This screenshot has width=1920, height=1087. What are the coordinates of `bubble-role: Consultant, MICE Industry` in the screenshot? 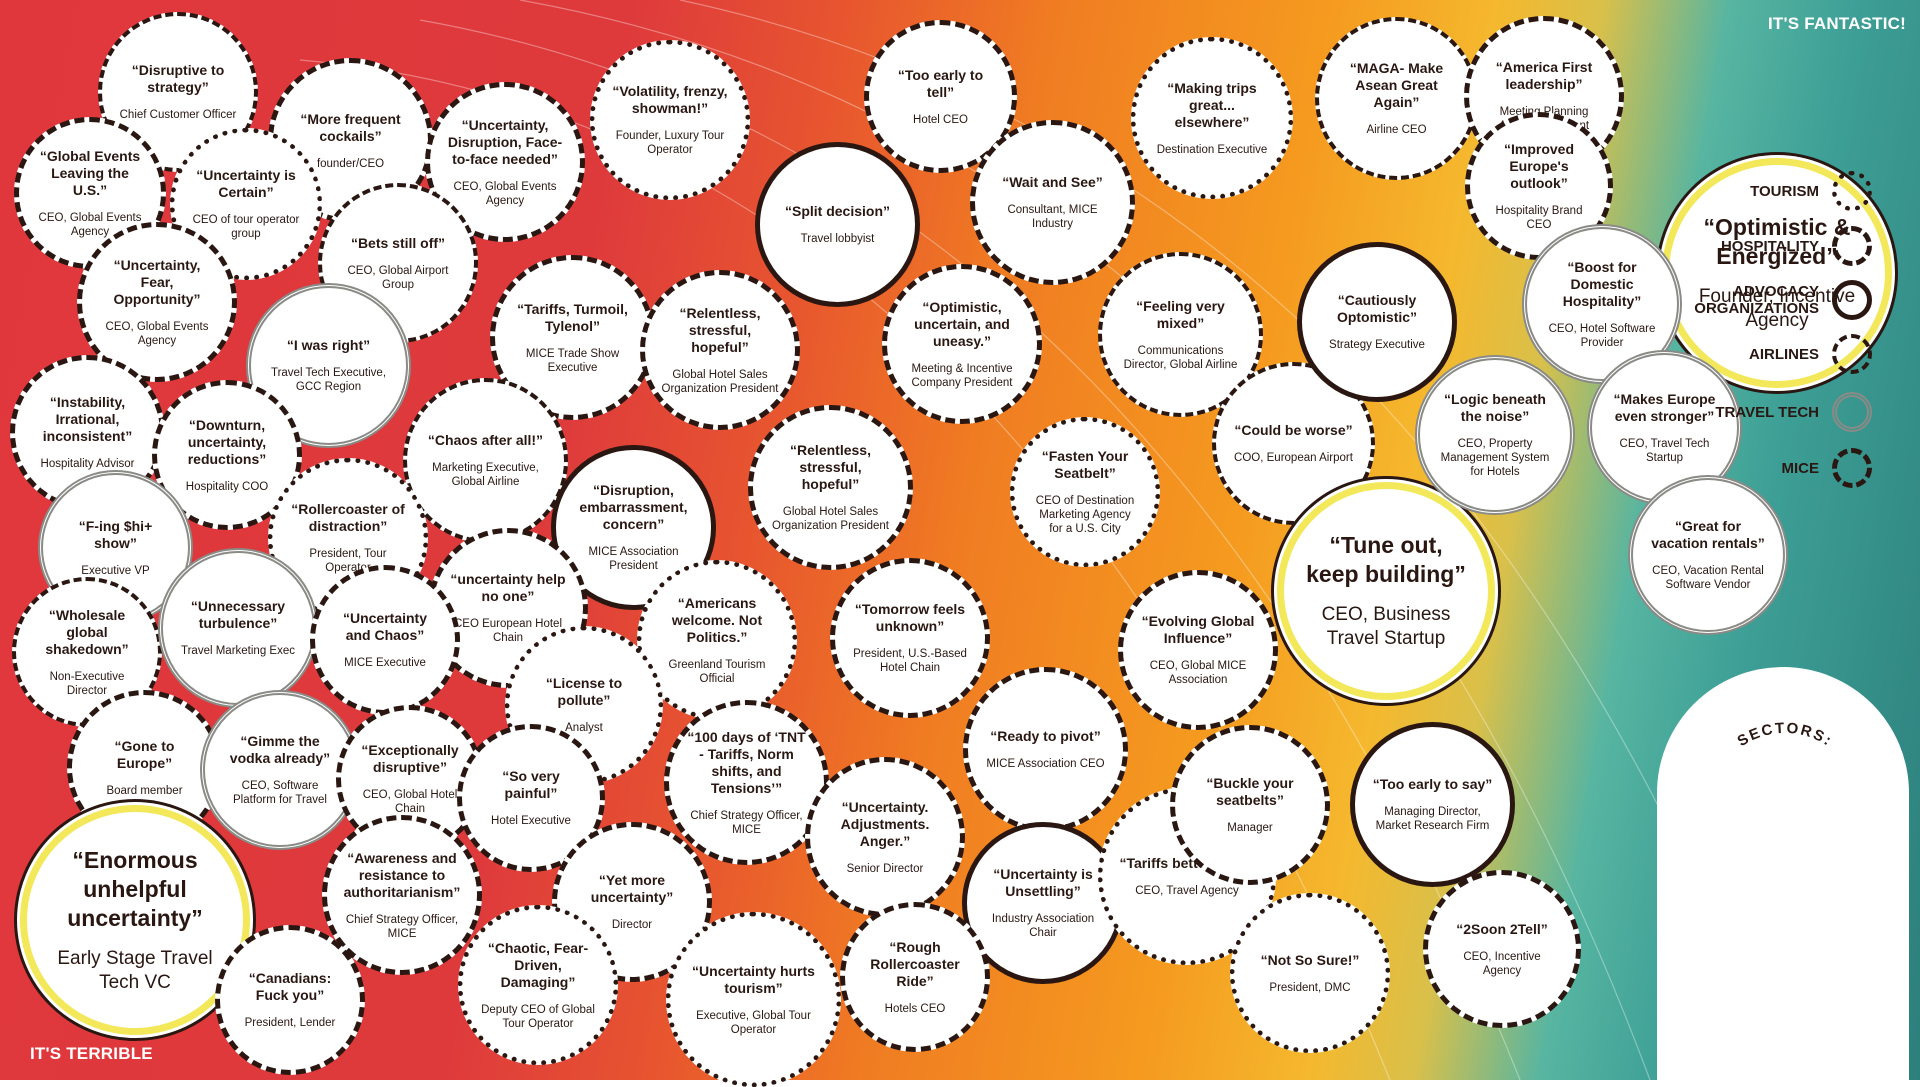 It's located at (1052, 217).